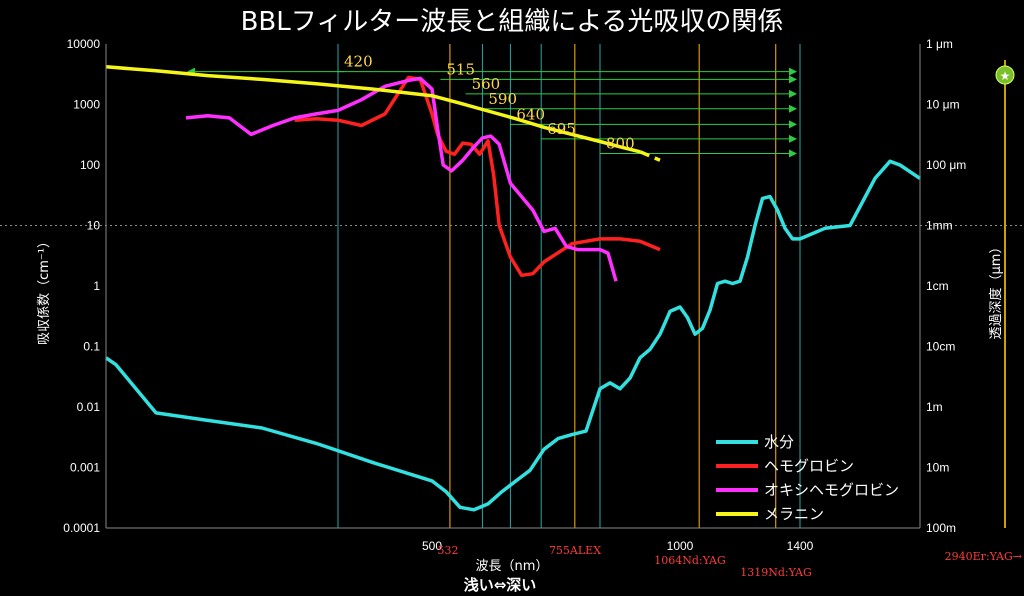  I want to click on right-tick-label: 10cm, so click(940, 347).